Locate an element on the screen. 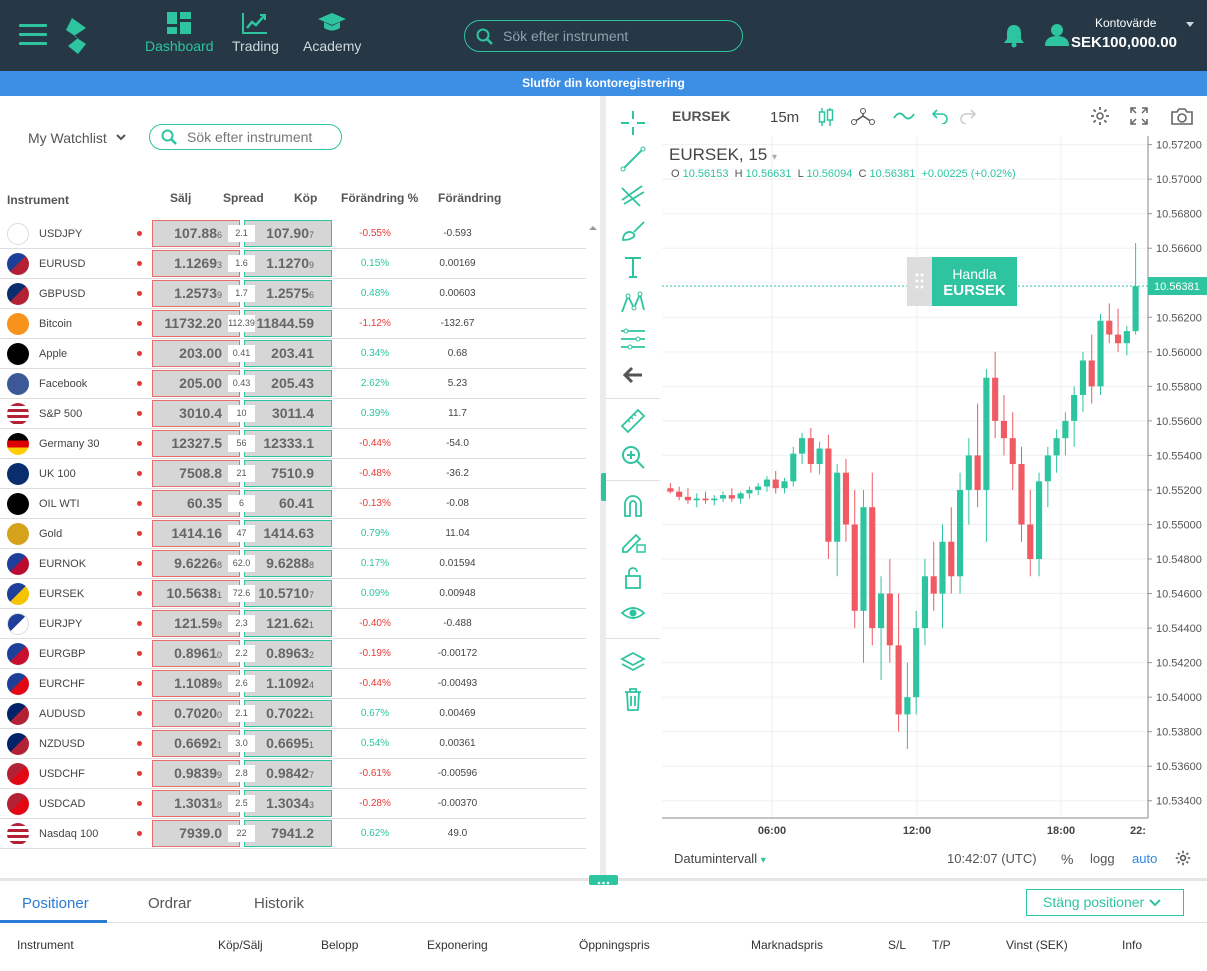 This screenshot has width=1207, height=971. buy-price-button: 11844.59 is located at coordinates (288, 323).